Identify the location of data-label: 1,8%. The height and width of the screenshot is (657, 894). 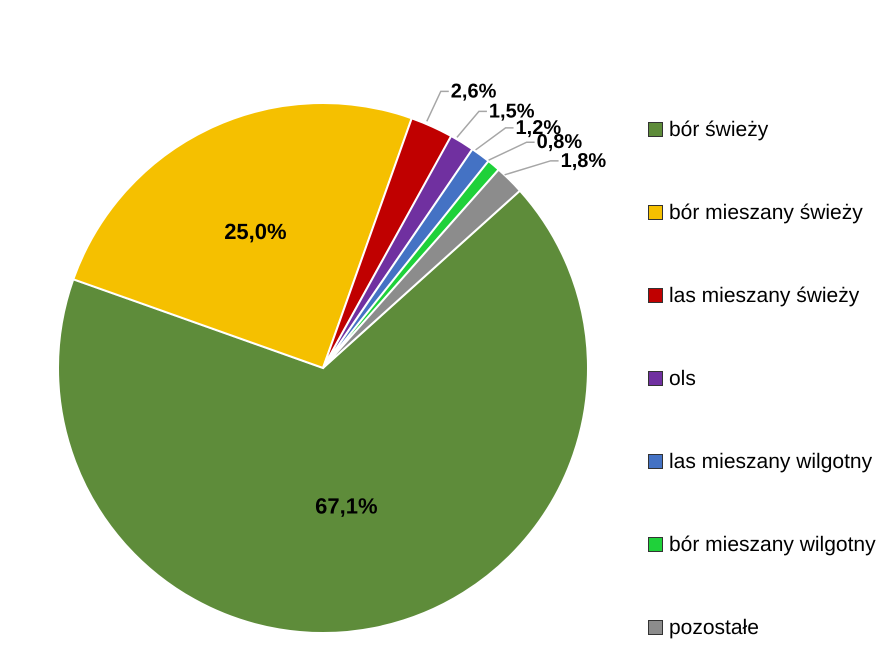
(583, 161).